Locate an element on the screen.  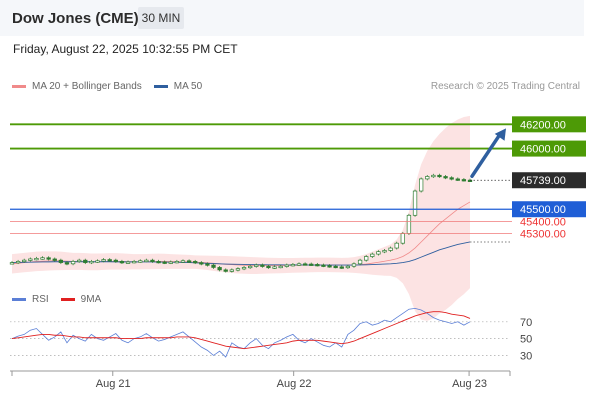
current-price-label: 45739.00 is located at coordinates (543, 181).